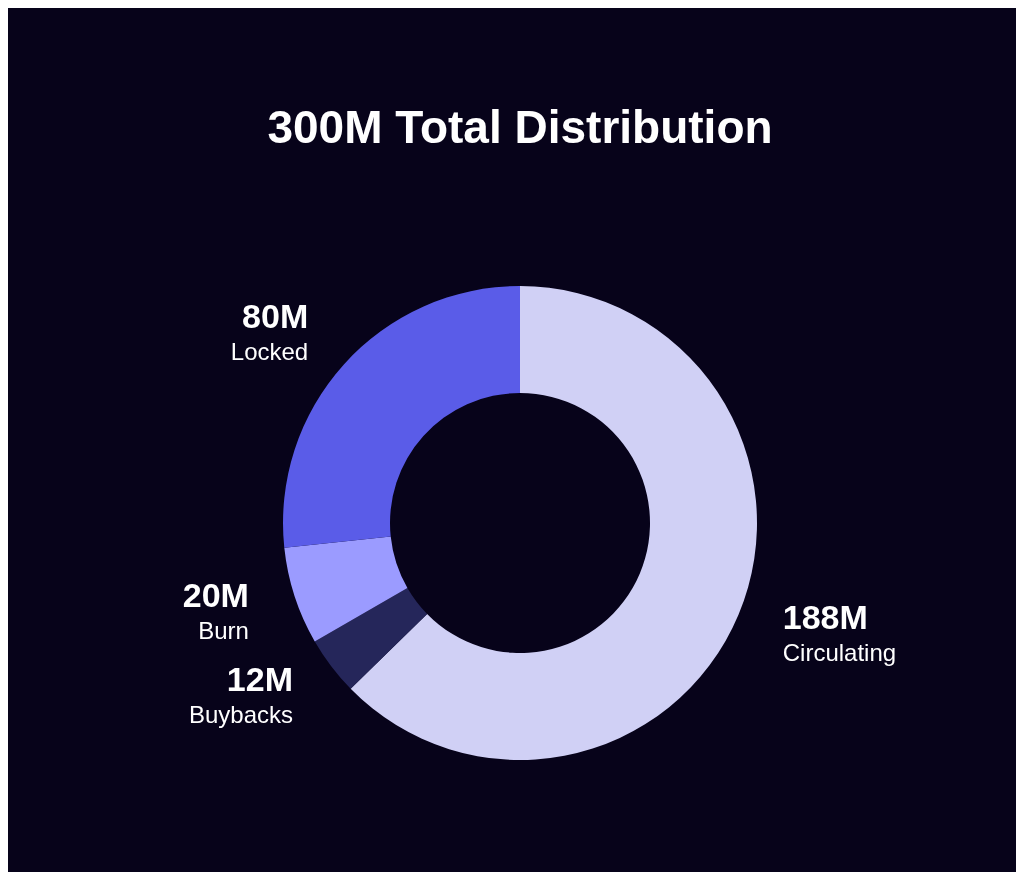  Describe the element at coordinates (520, 127) in the screenshot. I see `chart-title: 300M Total Distribution` at that location.